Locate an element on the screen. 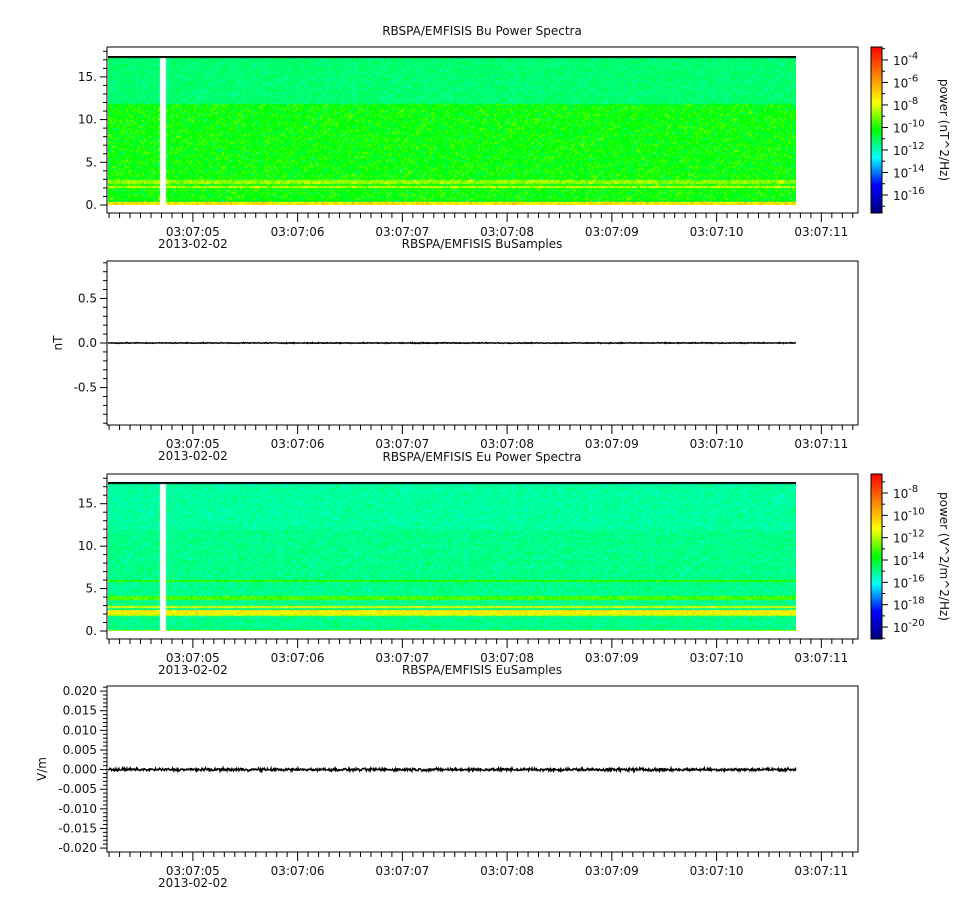 The image size is (967, 900). y-tick-label: 0.5 is located at coordinates (87, 298).